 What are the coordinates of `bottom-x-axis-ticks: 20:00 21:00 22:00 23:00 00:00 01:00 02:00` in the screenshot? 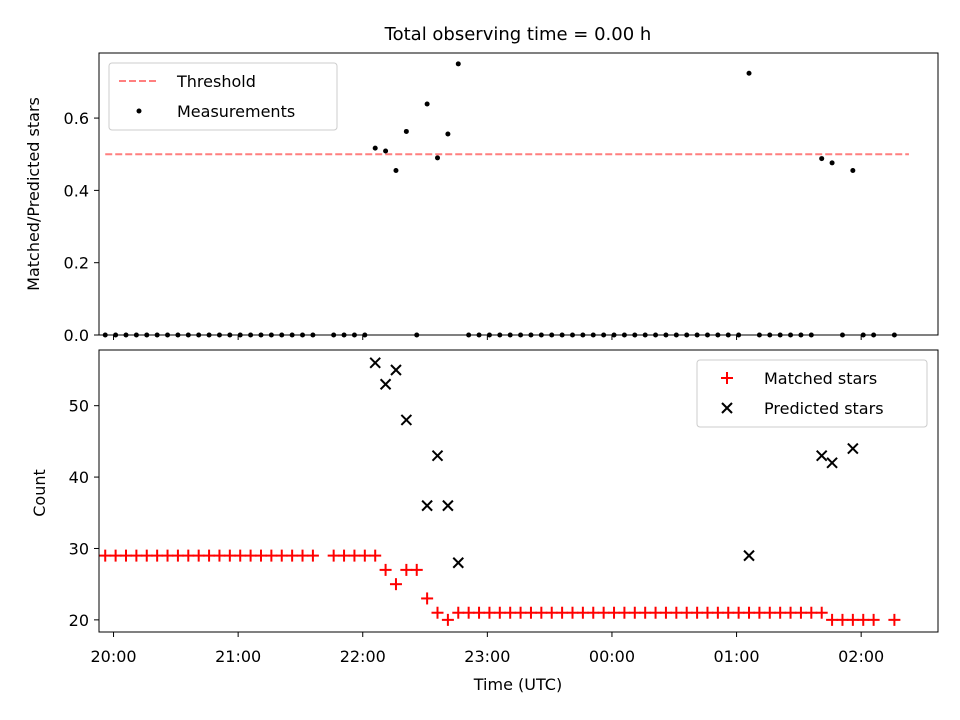 It's located at (487, 649).